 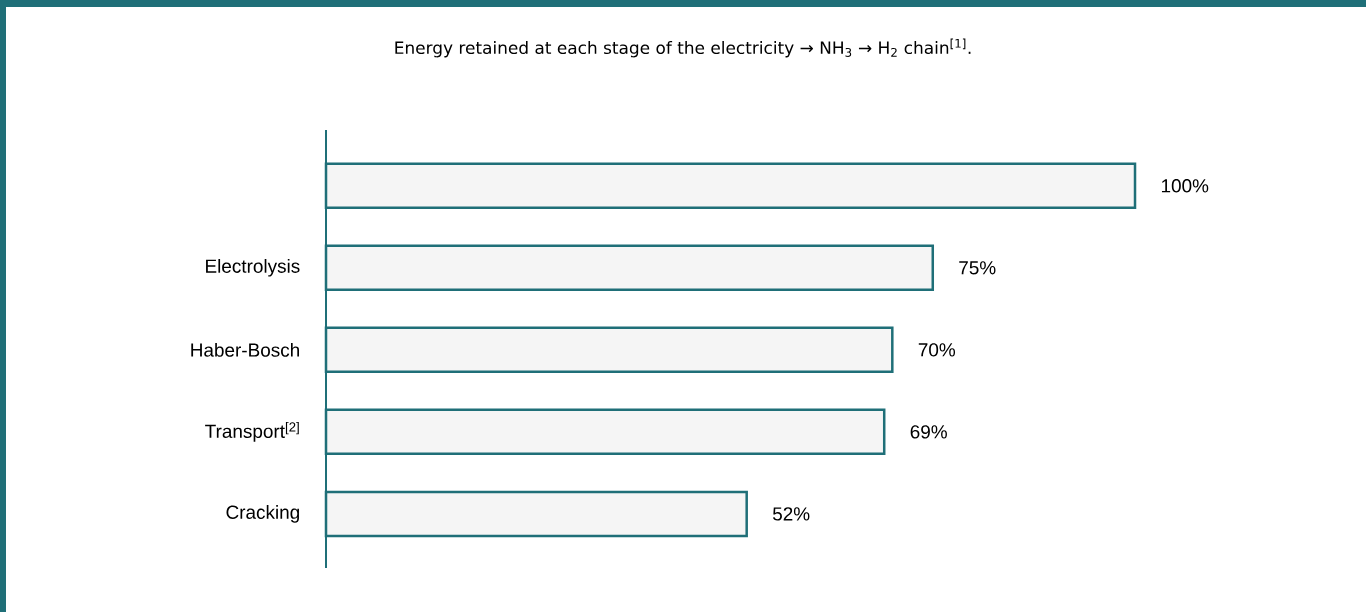 I want to click on data-label: 100%, so click(x=1185, y=186).